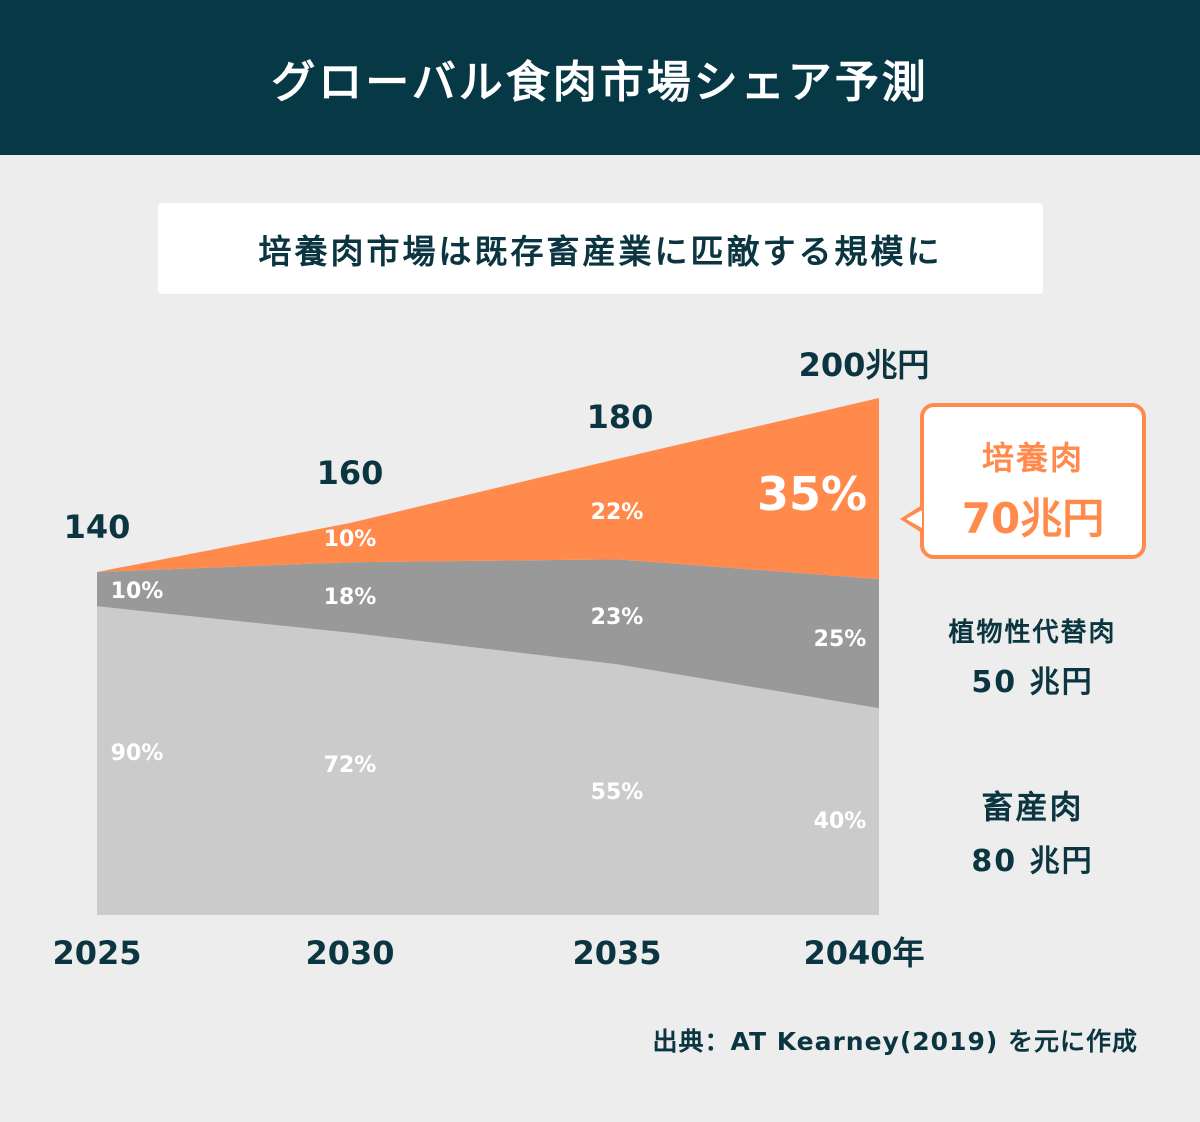 This screenshot has height=1122, width=1200. I want to click on percent-label: 22%, so click(617, 512).